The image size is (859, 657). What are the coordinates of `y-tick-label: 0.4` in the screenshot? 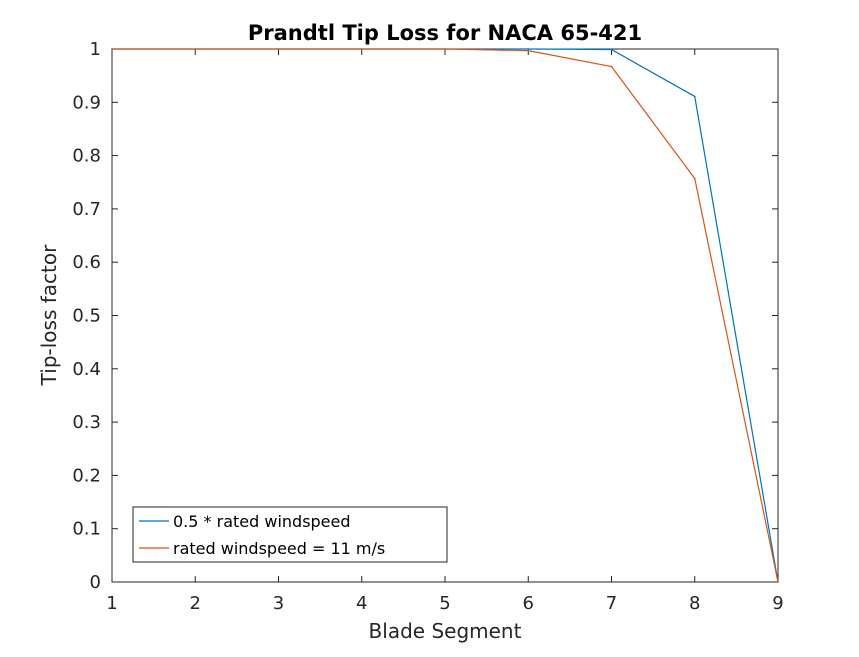 It's located at (86, 369).